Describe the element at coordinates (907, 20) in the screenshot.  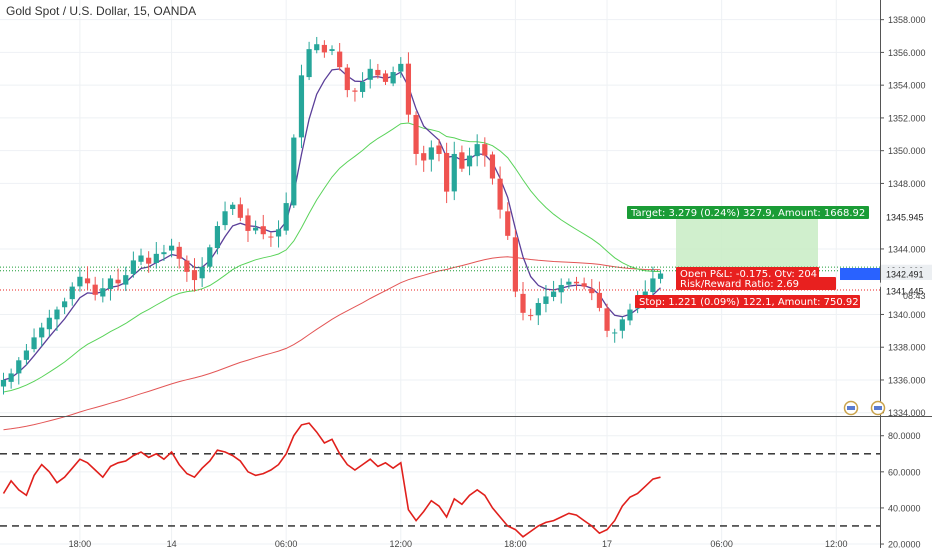
I see `price-tick-label: 1358.000` at that location.